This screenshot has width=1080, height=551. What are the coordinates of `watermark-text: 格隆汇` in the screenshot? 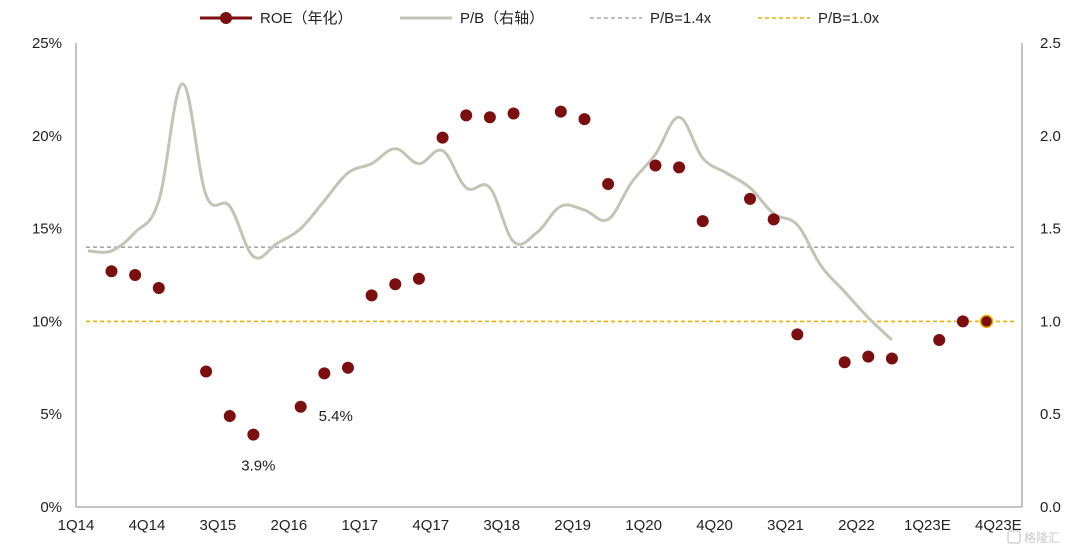 It's located at (1042, 537).